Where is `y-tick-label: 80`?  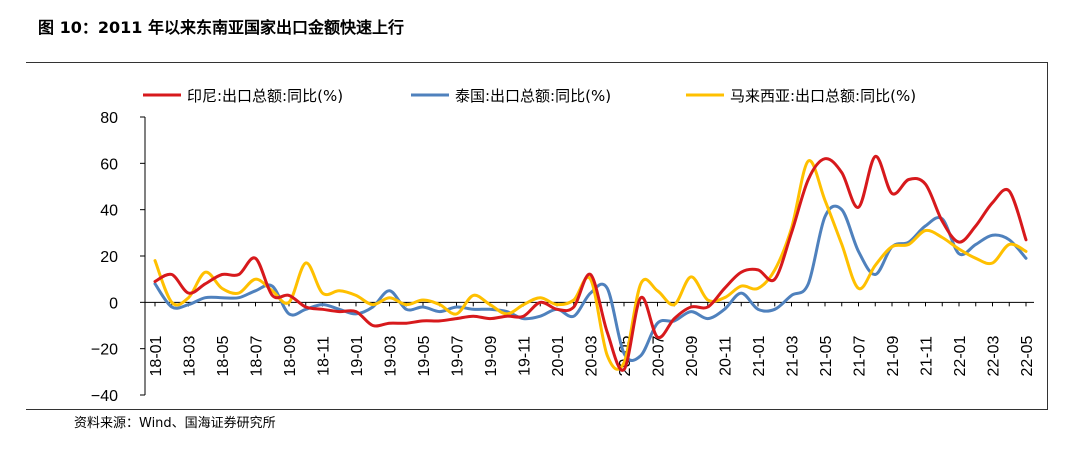 y-tick-label: 80 is located at coordinates (109, 118).